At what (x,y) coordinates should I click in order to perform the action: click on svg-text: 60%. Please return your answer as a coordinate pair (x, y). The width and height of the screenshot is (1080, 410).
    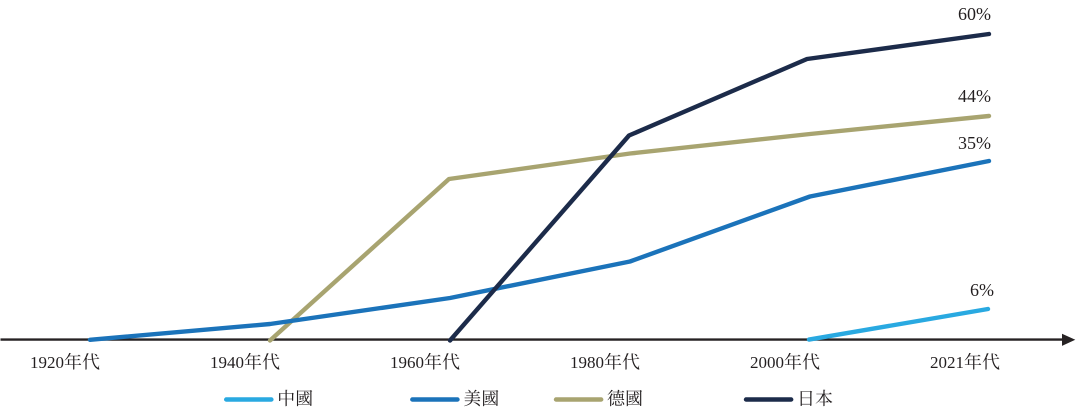
    Looking at the image, I should click on (974, 14).